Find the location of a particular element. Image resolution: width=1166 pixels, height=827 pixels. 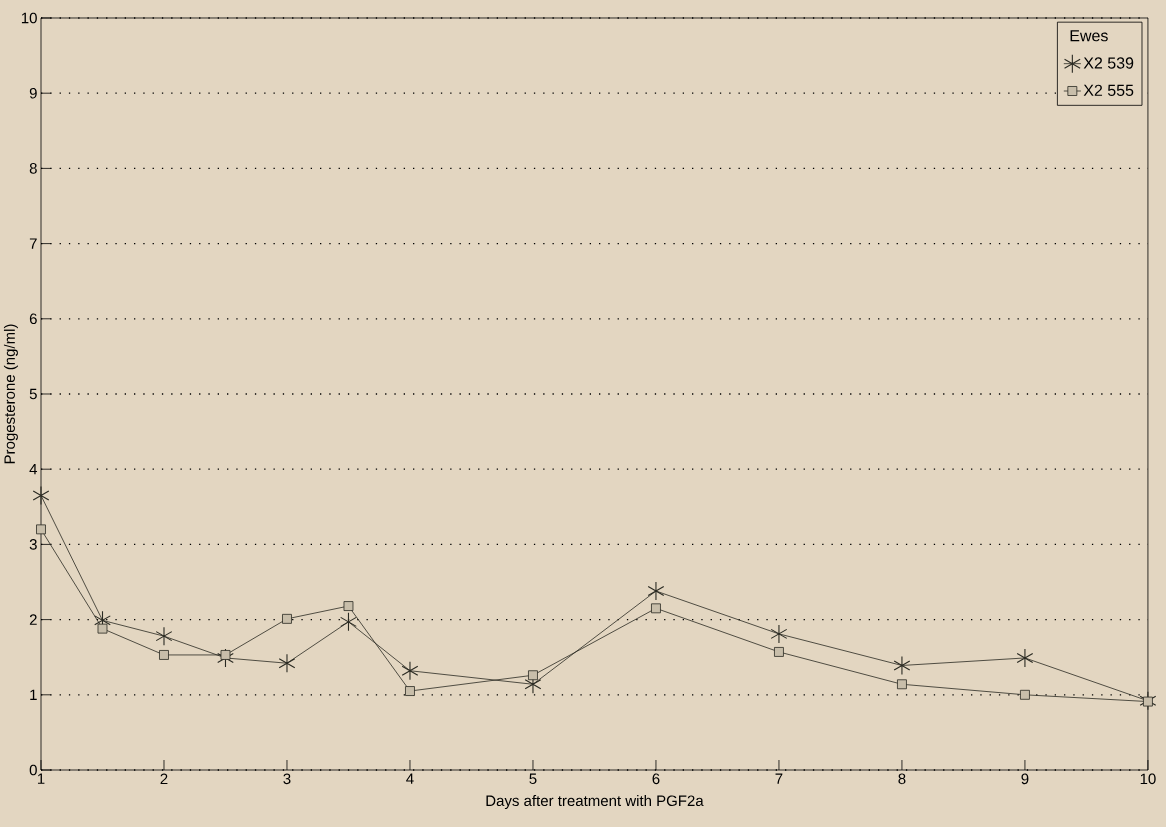

y-tick-label: 5 is located at coordinates (33, 394).